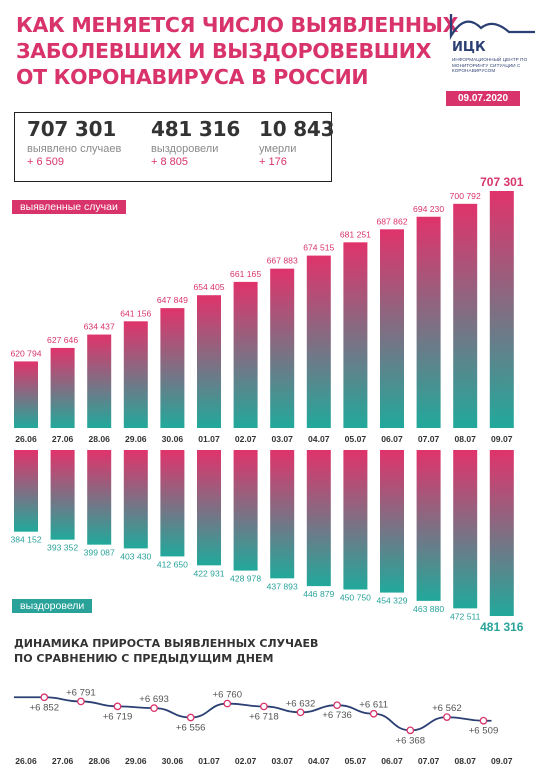 The width and height of the screenshot is (550, 775). I want to click on cases-value-label: 681 251, so click(355, 234).